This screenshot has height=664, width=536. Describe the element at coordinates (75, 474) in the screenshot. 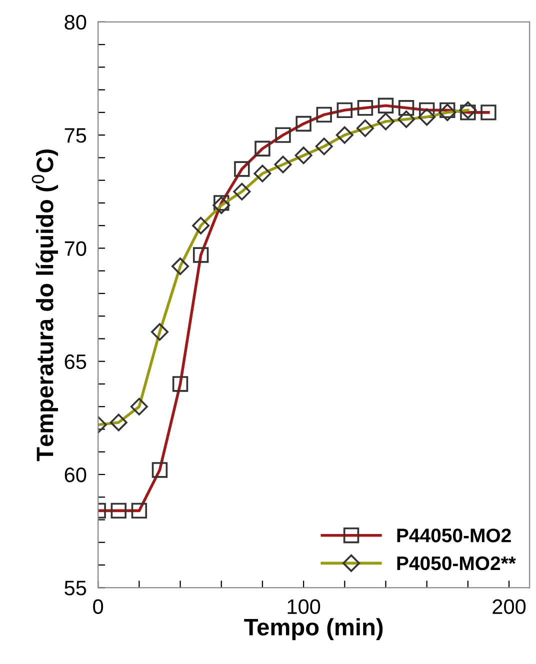

I see `y-tick-label: 60` at that location.